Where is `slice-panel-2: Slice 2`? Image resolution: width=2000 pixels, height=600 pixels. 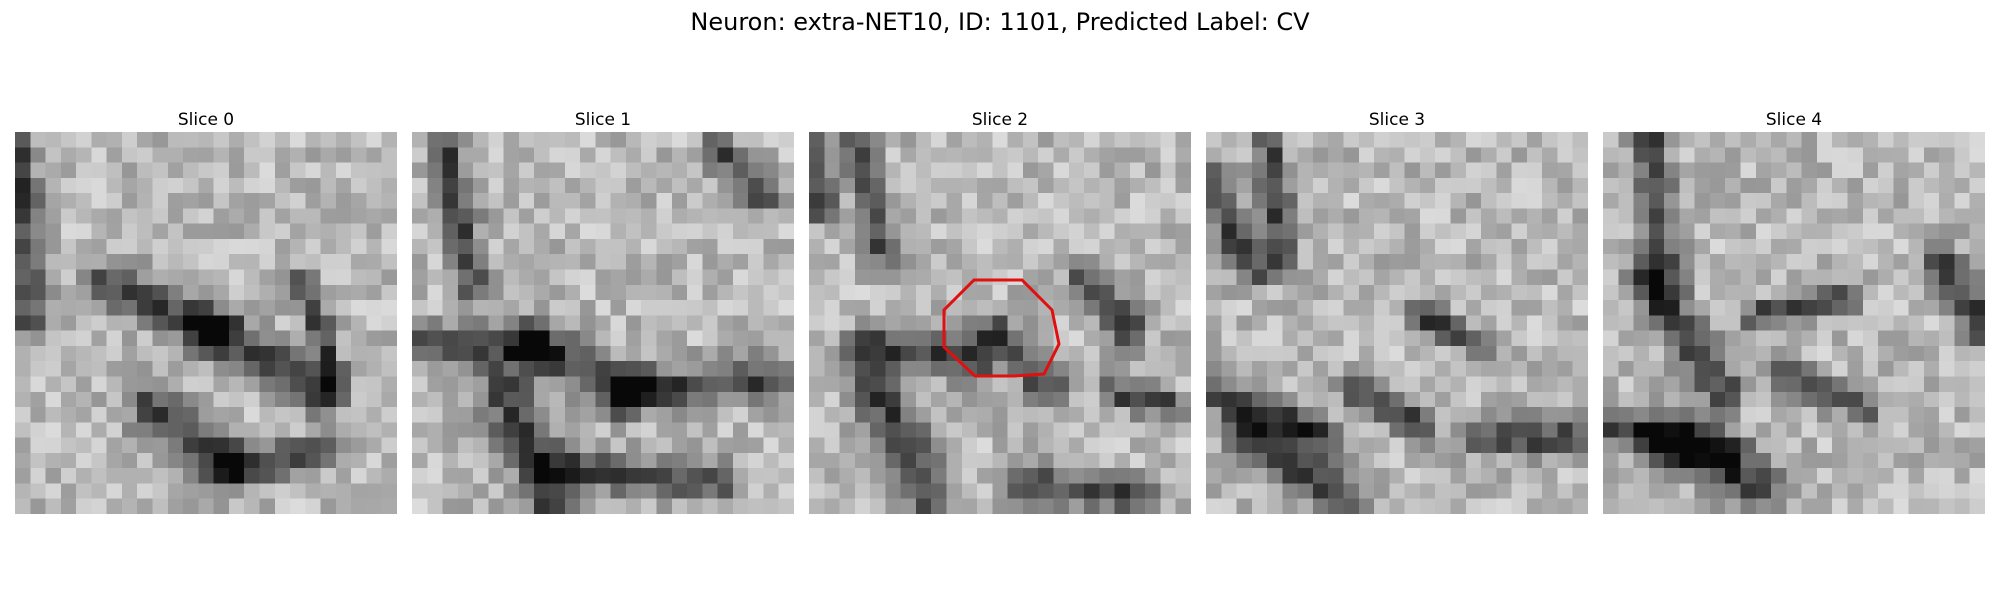 slice-panel-2: Slice 2 is located at coordinates (1000, 311).